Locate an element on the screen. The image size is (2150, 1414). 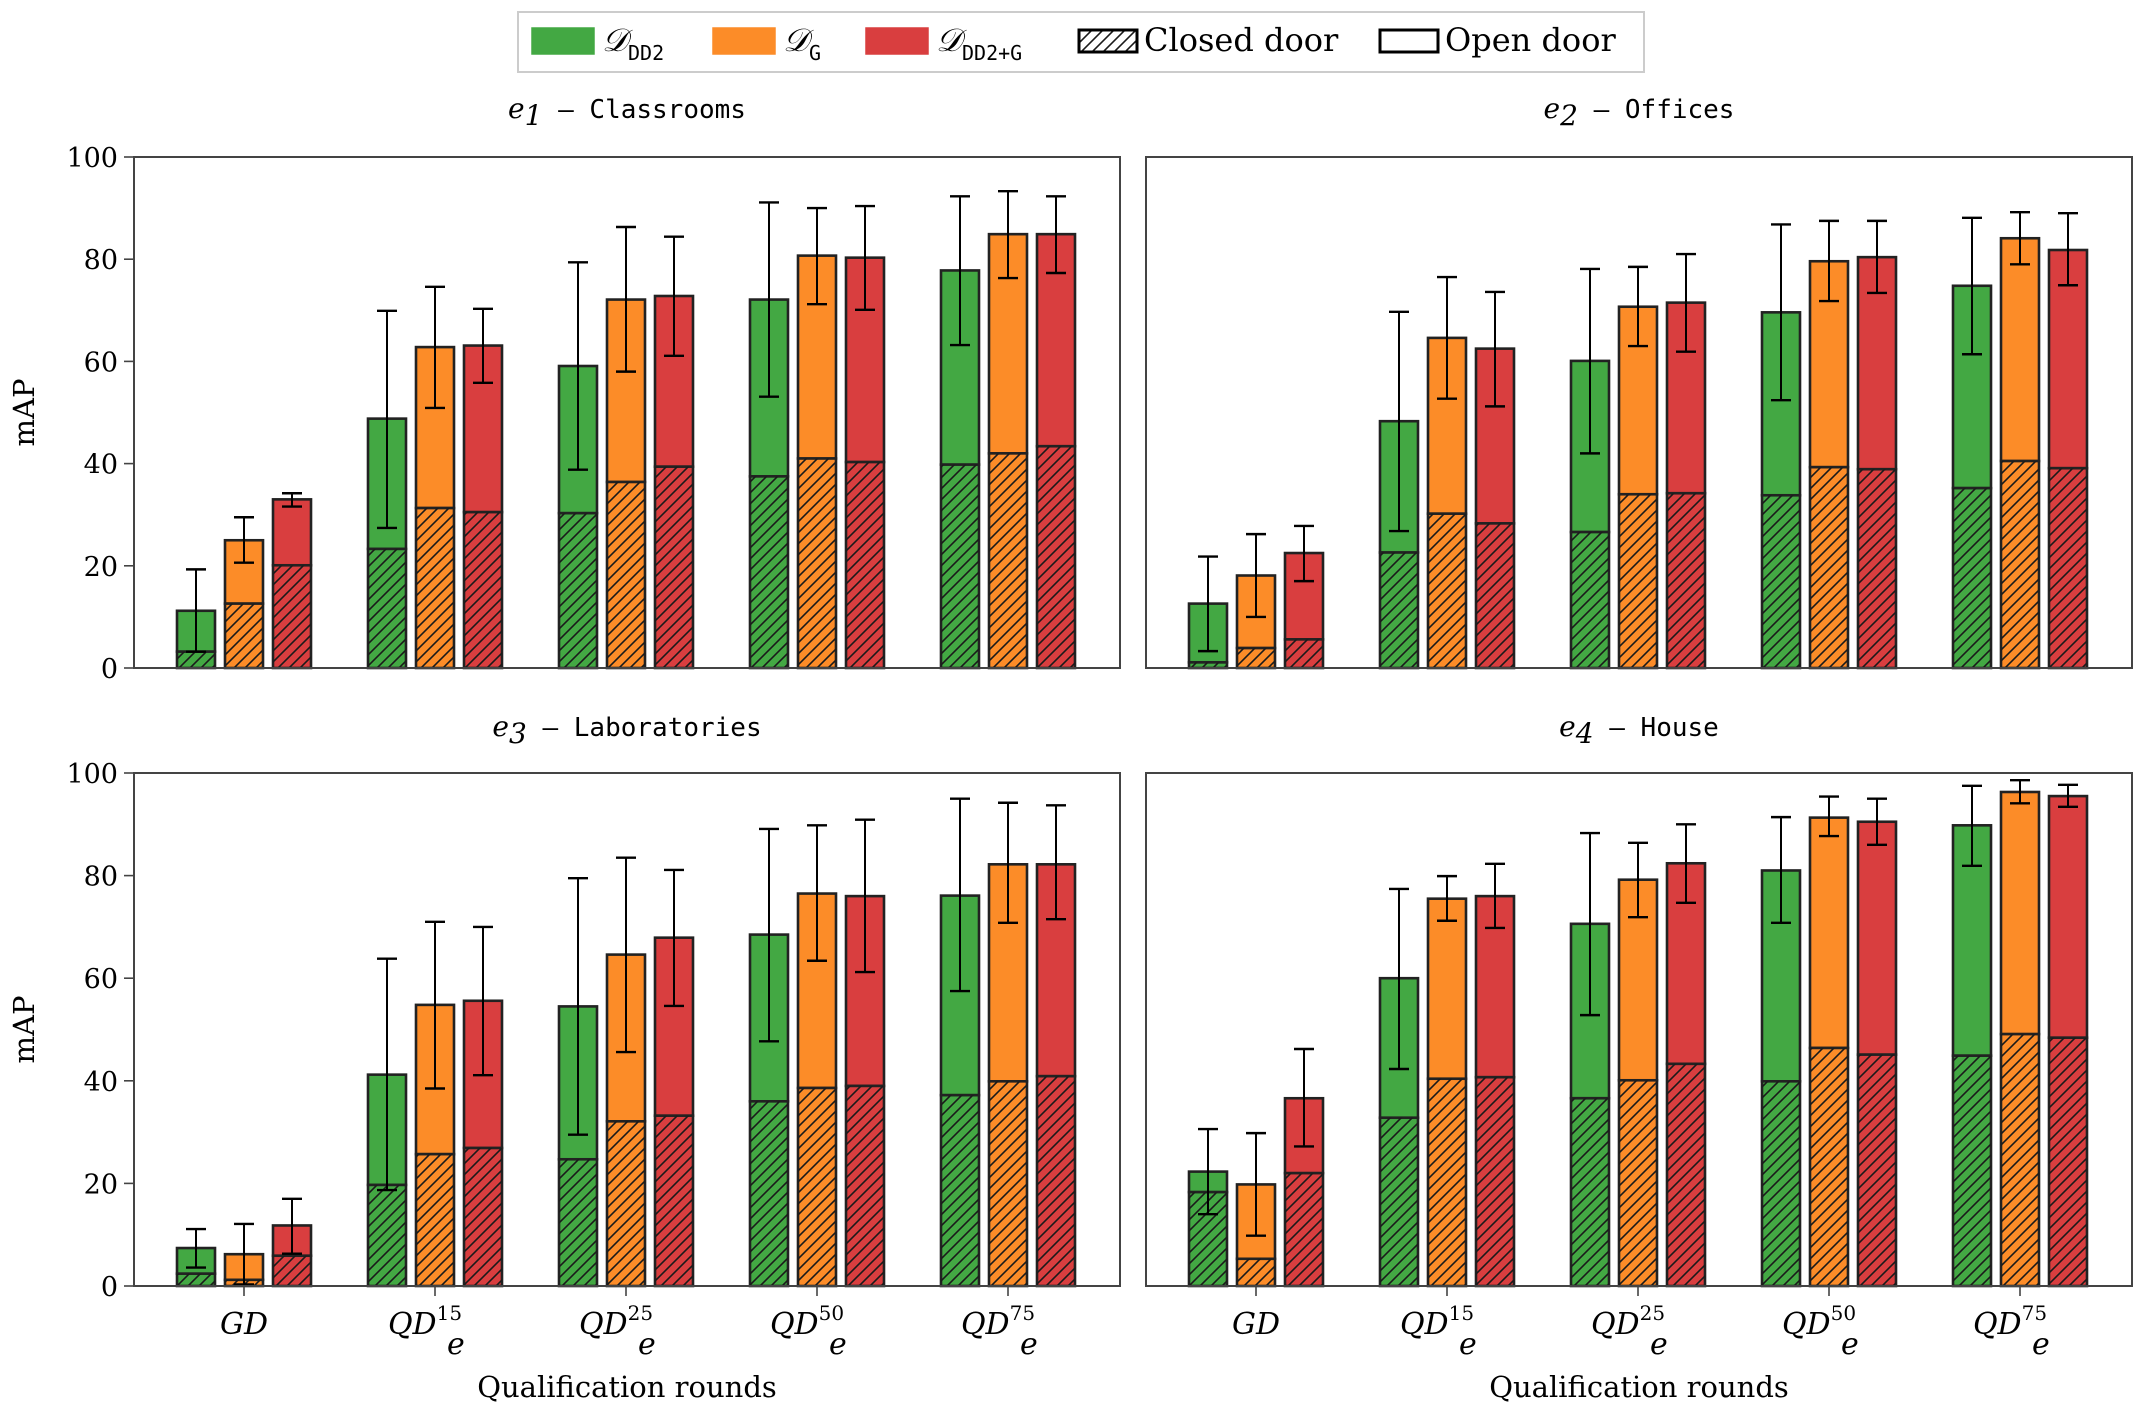
panel-title: e2 – Offices is located at coordinates (1639, 112).